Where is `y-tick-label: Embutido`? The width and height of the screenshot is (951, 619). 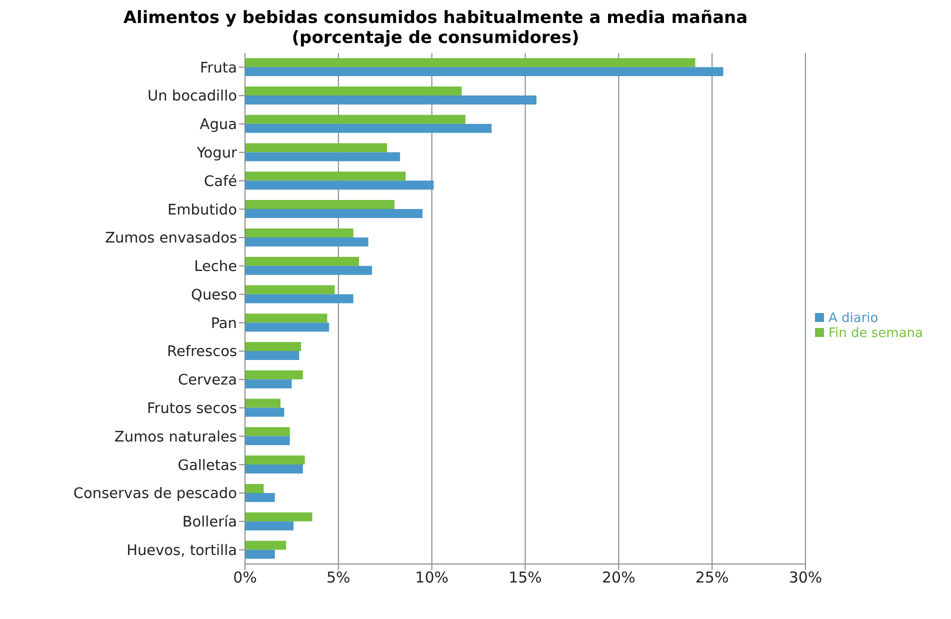
y-tick-label: Embutido is located at coordinates (203, 210).